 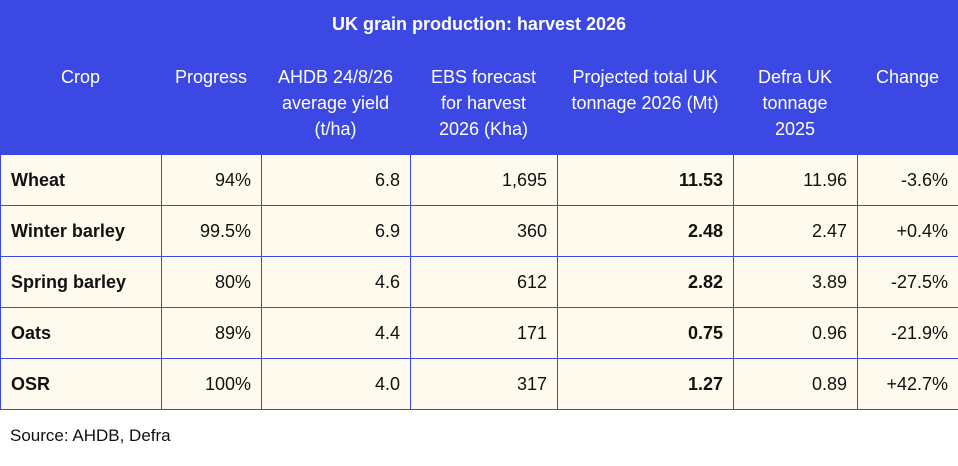 What do you see at coordinates (211, 77) in the screenshot?
I see `column-header-progress: Progress` at bounding box center [211, 77].